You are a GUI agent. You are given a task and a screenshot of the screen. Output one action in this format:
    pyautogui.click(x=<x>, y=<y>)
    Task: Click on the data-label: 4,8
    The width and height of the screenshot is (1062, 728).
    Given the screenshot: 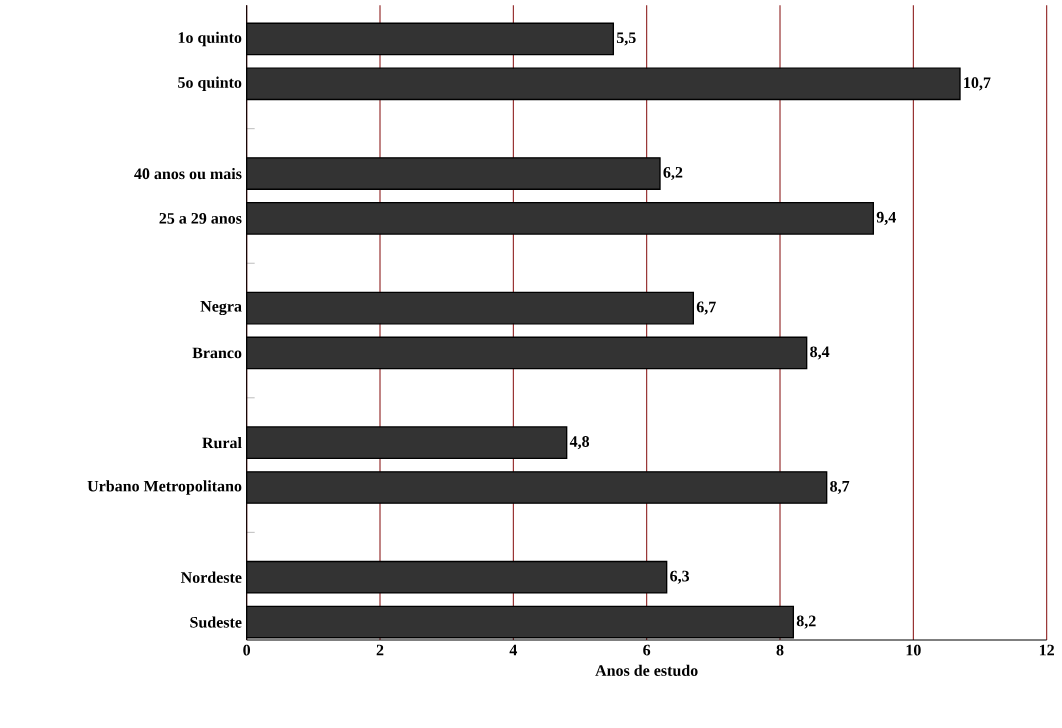 What is the action you would take?
    pyautogui.click(x=579, y=443)
    